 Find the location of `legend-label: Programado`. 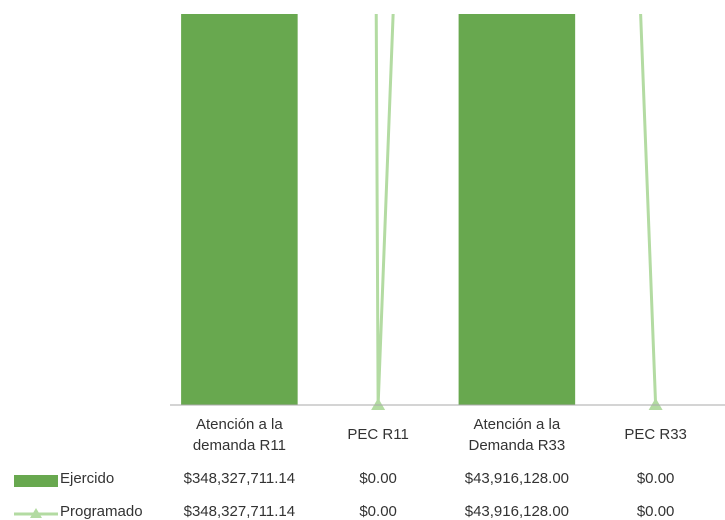

legend-label: Programado is located at coordinates (101, 511).